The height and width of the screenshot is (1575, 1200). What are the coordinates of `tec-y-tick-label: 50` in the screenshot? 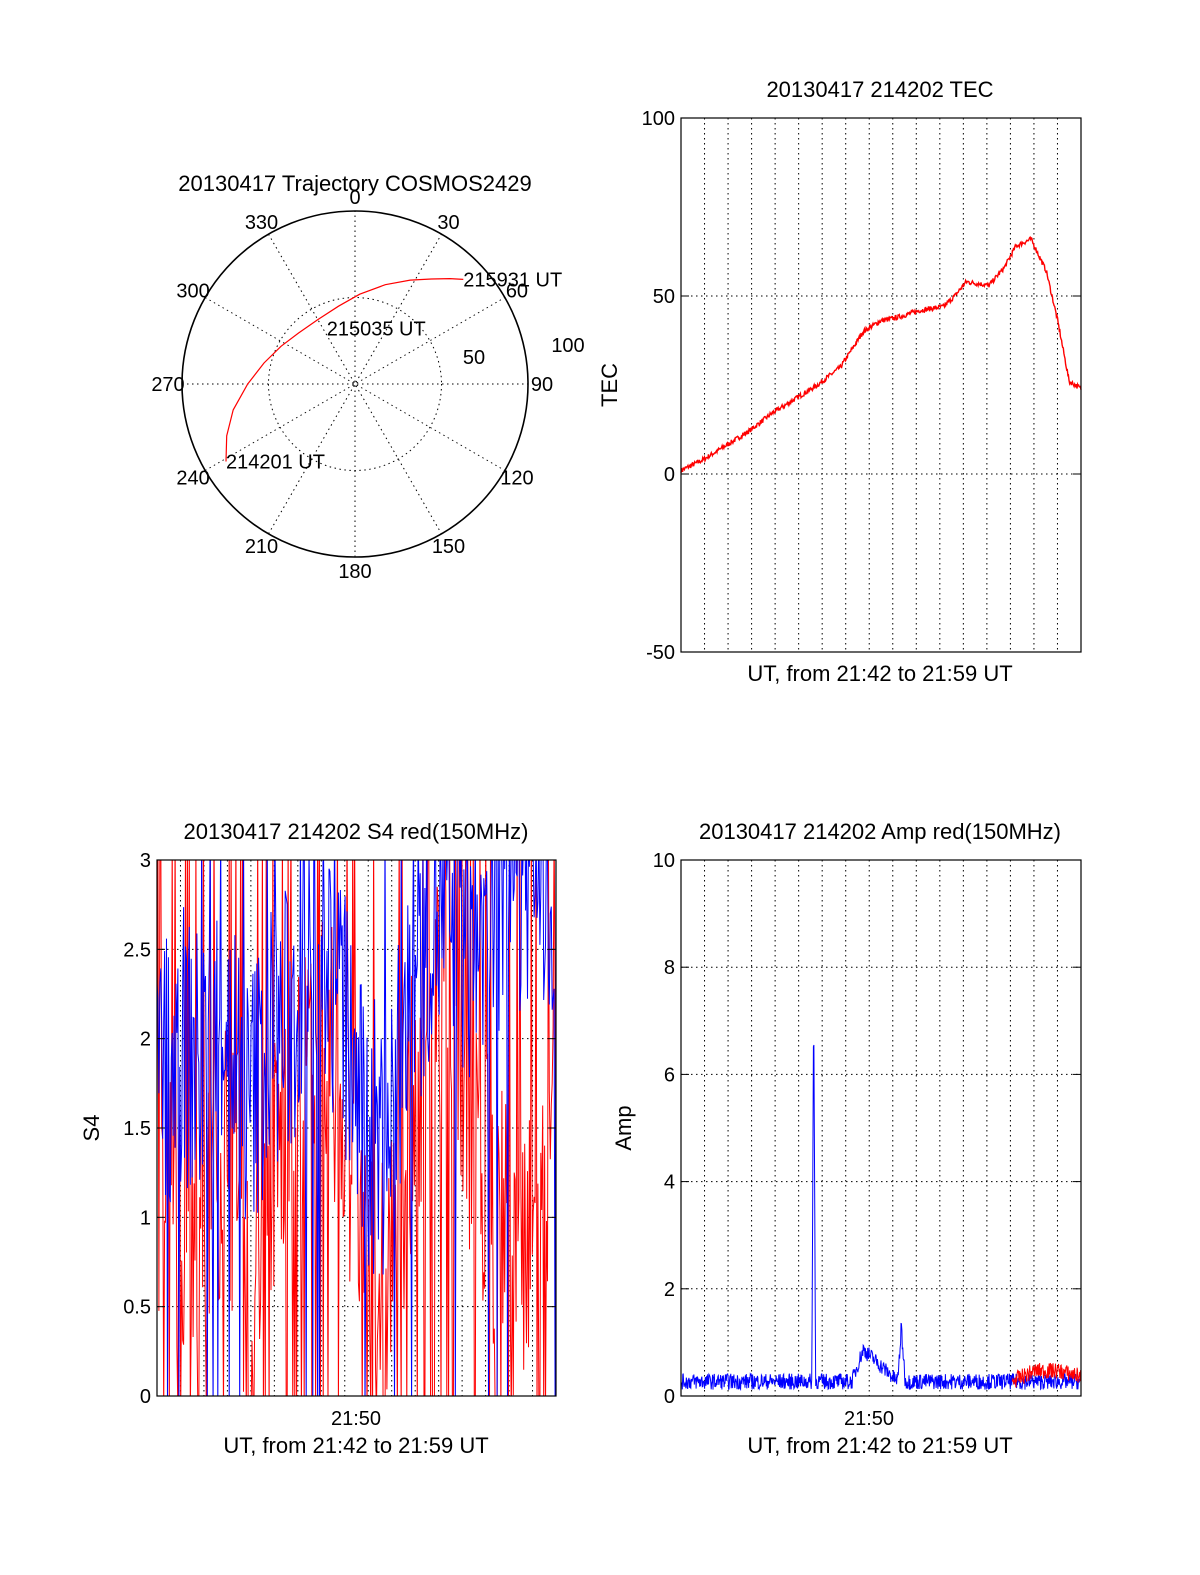 It's located at (664, 297).